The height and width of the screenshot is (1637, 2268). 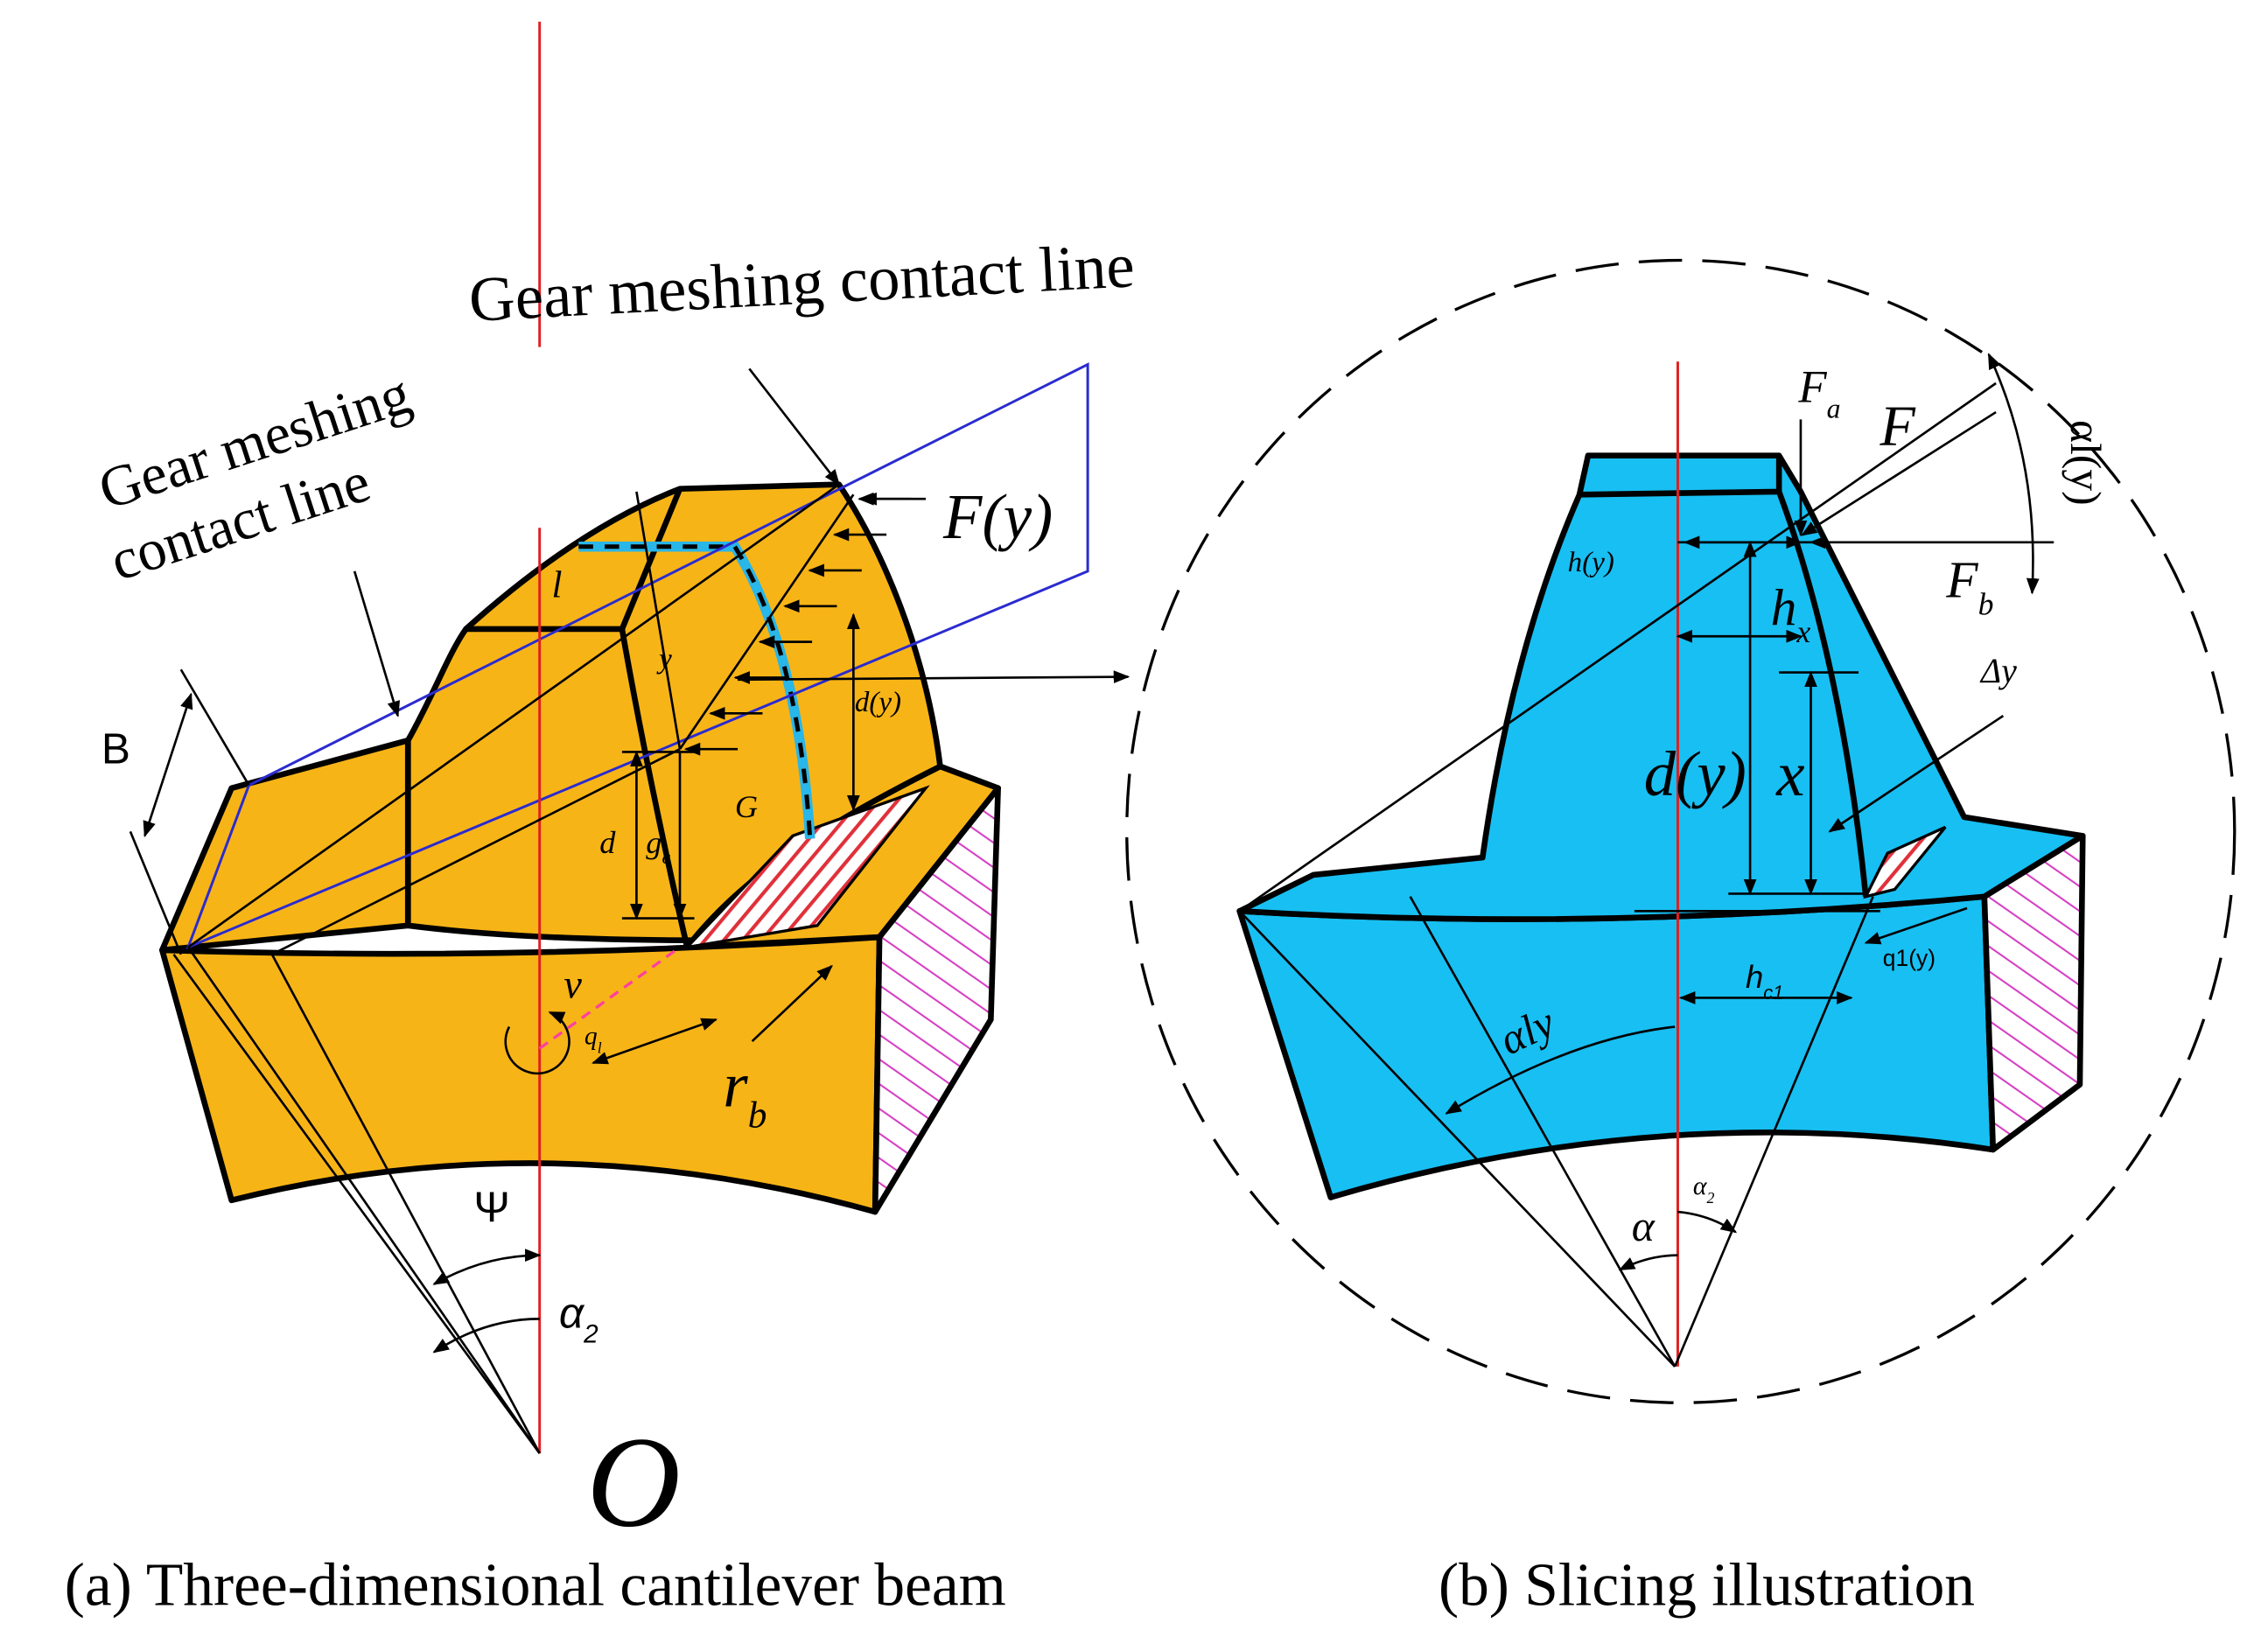 I want to click on label: l, so click(x=557, y=585).